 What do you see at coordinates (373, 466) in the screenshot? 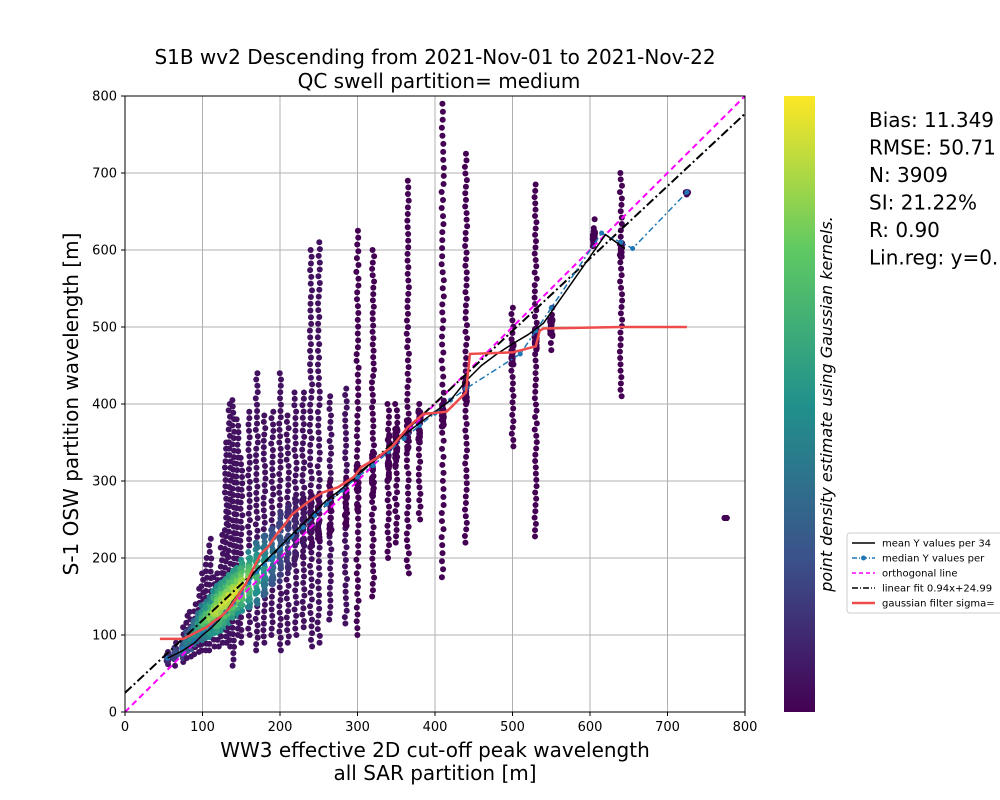
I see `median-marker` at bounding box center [373, 466].